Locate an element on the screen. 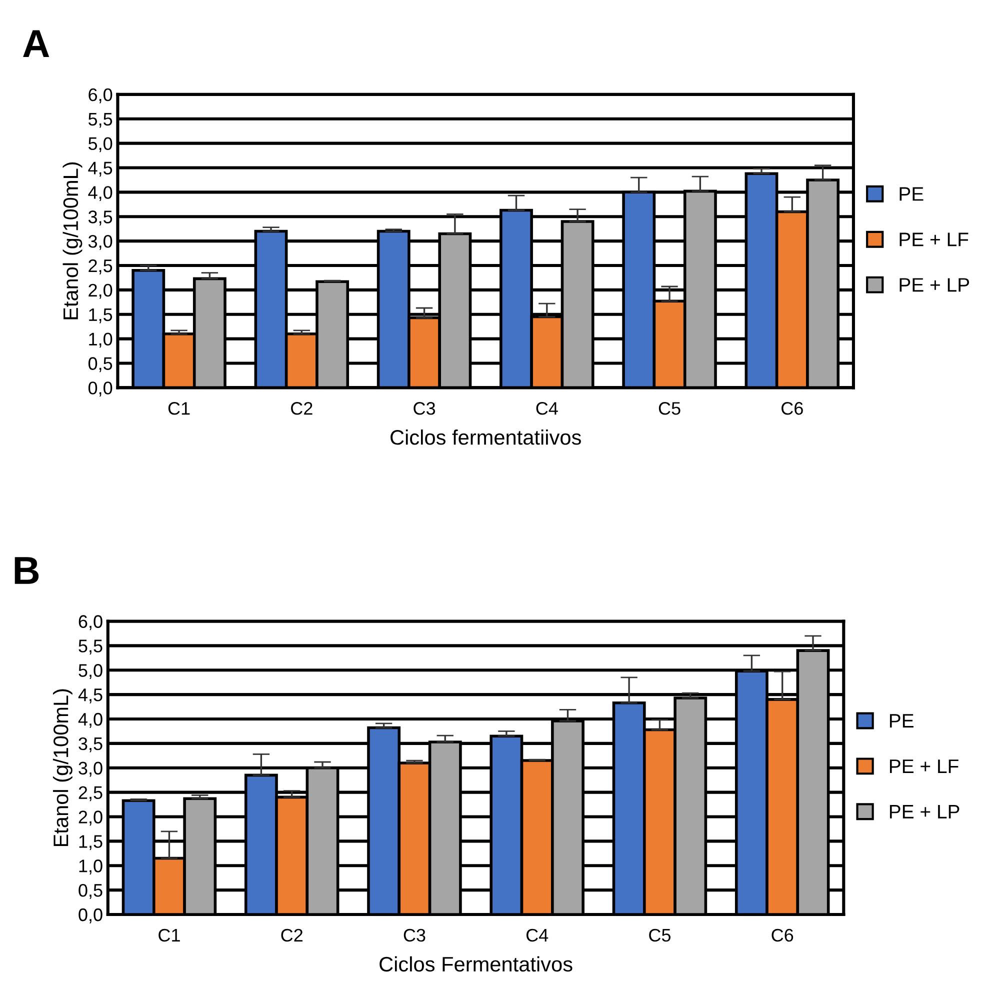 The image size is (981, 994). x-axis-title: Ciclos fermentatiivos is located at coordinates (485, 437).